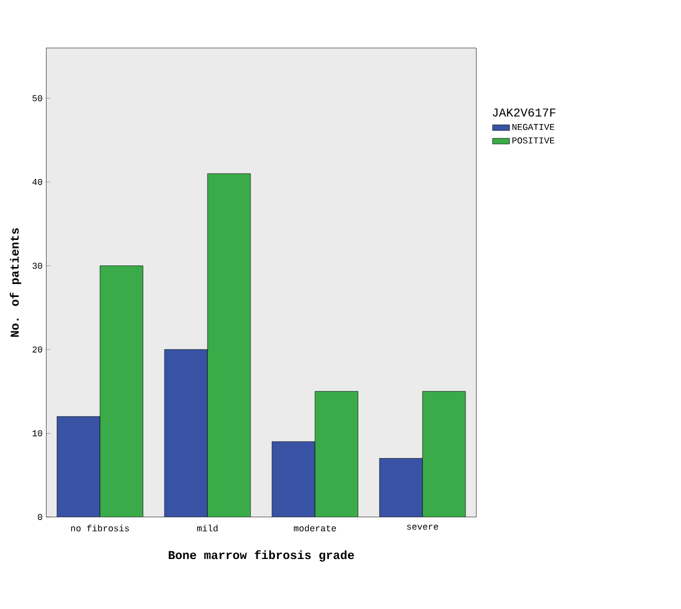 The width and height of the screenshot is (681, 609). What do you see at coordinates (37, 265) in the screenshot?
I see `y-tick-label: 30` at bounding box center [37, 265].